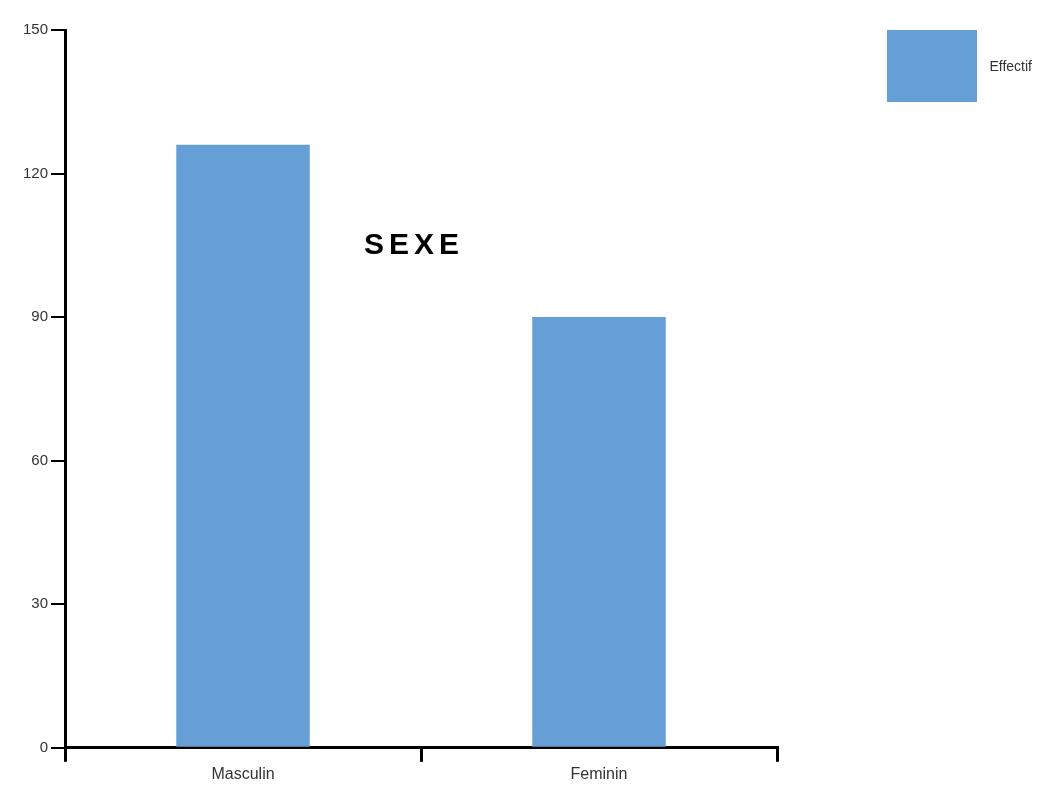 This screenshot has height=792, width=1037. I want to click on y-tick-label: 60, so click(40, 459).